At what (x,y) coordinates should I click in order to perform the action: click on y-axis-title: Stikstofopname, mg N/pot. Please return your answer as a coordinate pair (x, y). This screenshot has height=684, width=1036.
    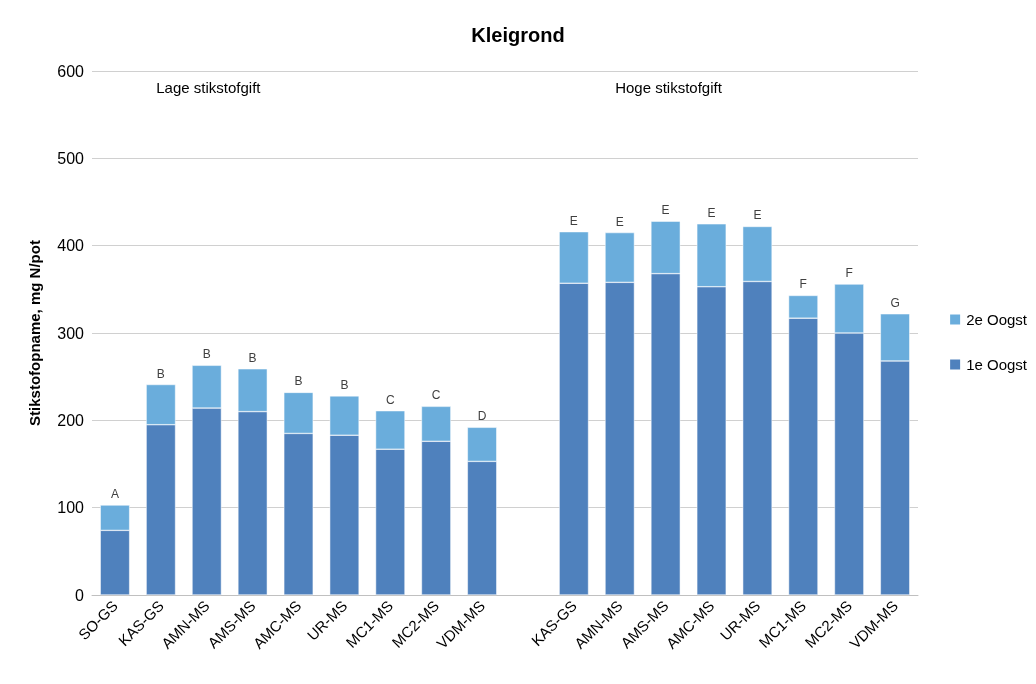
    Looking at the image, I should click on (34, 333).